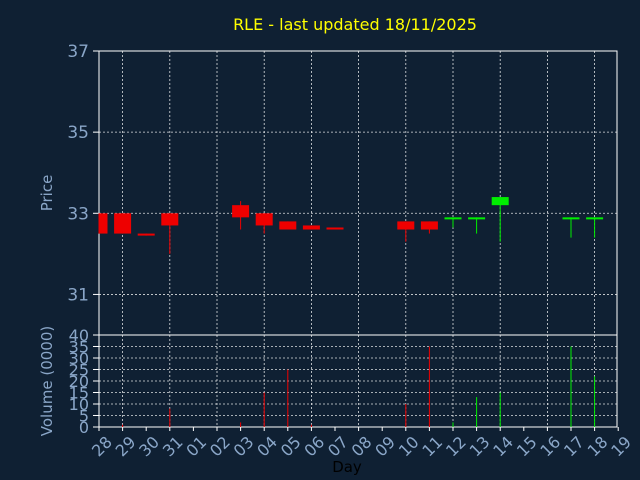  What do you see at coordinates (79, 393) in the screenshot?
I see `volume-tick-label: 15` at bounding box center [79, 393].